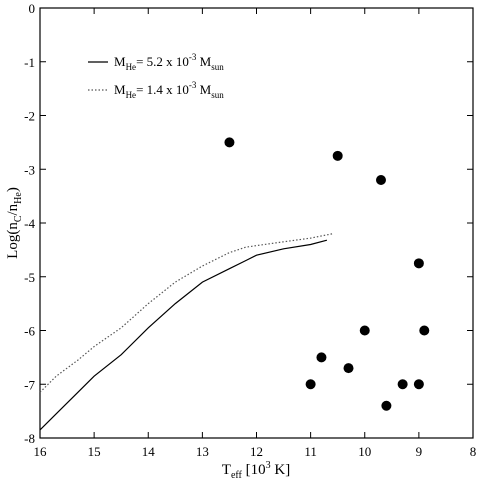 Image resolution: width=479 pixels, height=486 pixels. Describe the element at coordinates (202, 451) in the screenshot. I see `x-tick-label: 13` at that location.